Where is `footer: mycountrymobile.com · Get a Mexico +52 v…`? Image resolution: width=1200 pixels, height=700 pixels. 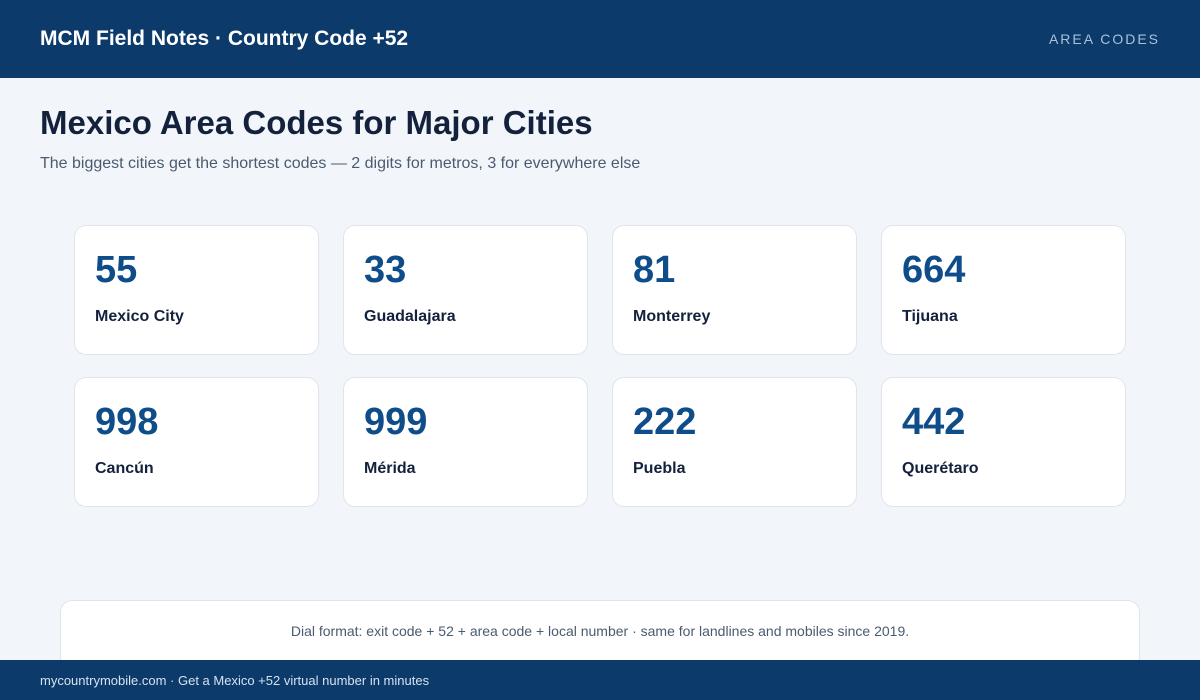 footer: mycountrymobile.com · Get a Mexico +52 v… is located at coordinates (600, 680).